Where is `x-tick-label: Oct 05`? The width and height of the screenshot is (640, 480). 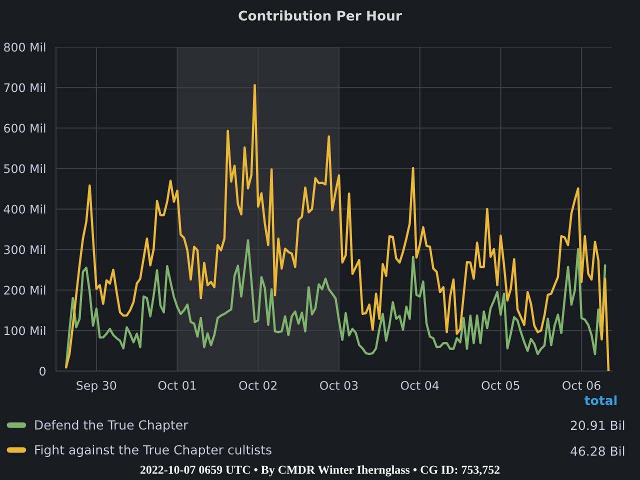 x-tick-label: Oct 05 is located at coordinates (501, 385).